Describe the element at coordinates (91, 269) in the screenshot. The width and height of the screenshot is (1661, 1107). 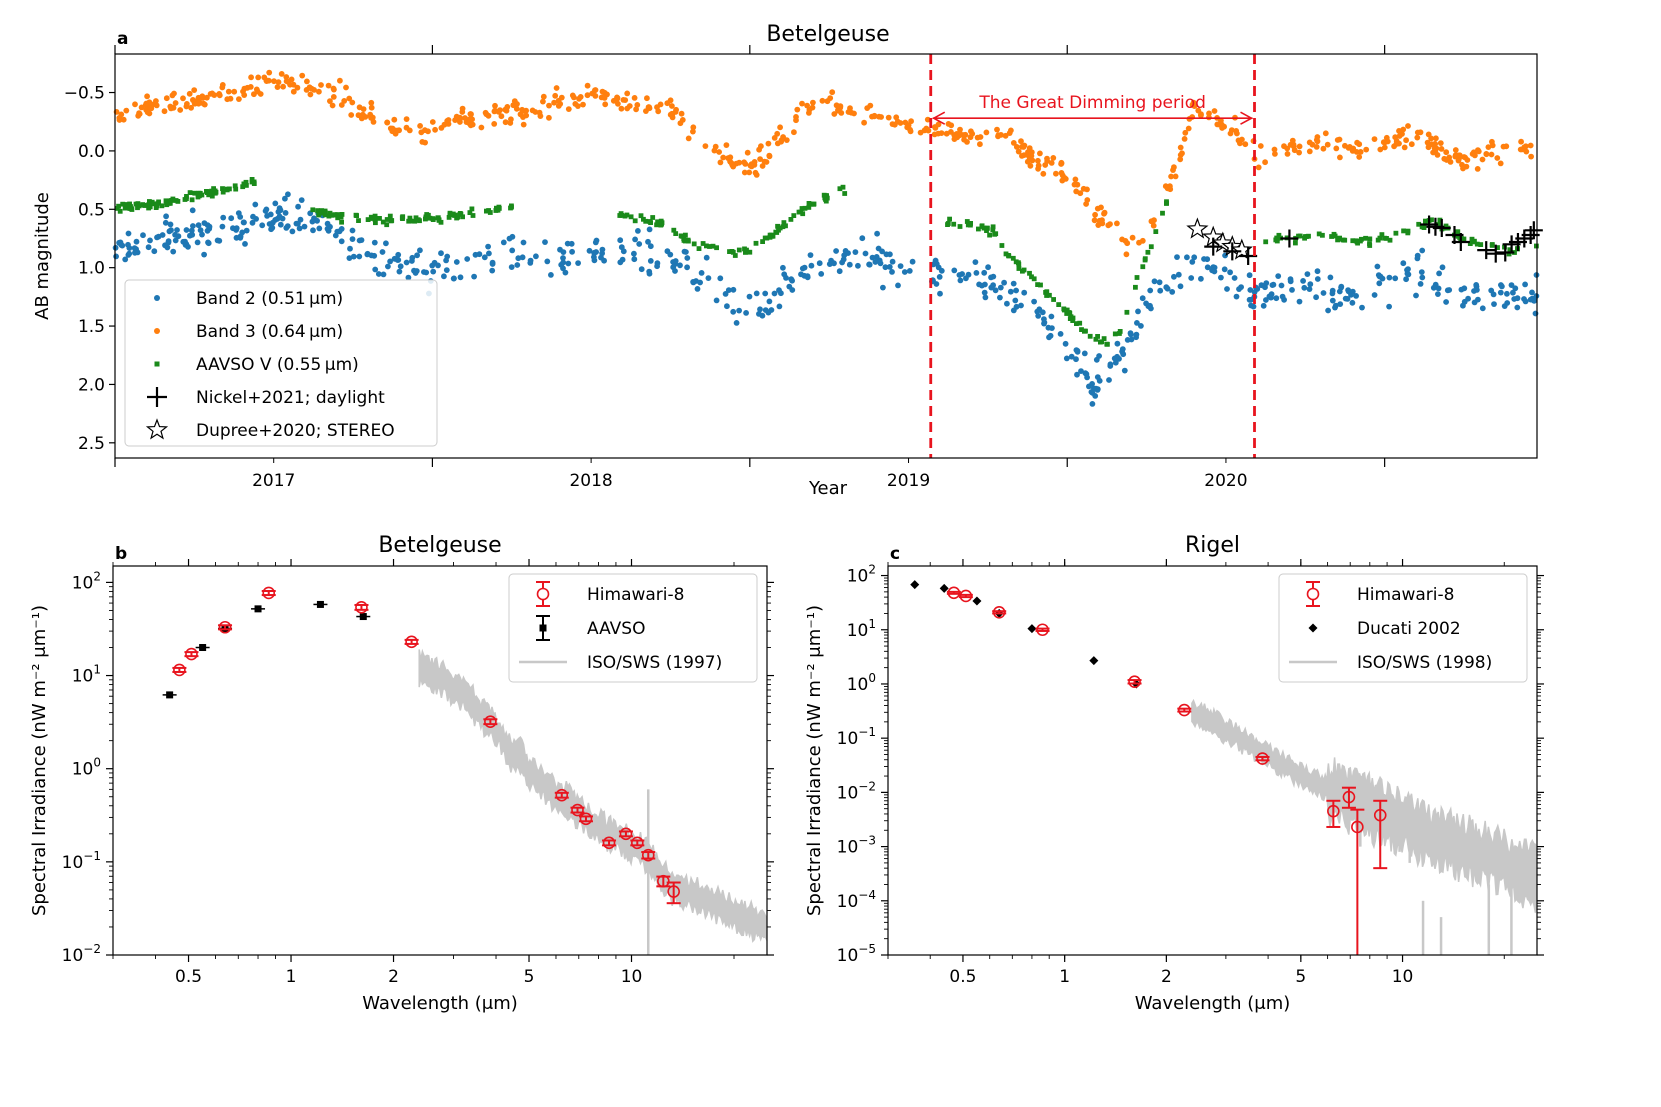
I see `y-tick-label: 1.0` at that location.